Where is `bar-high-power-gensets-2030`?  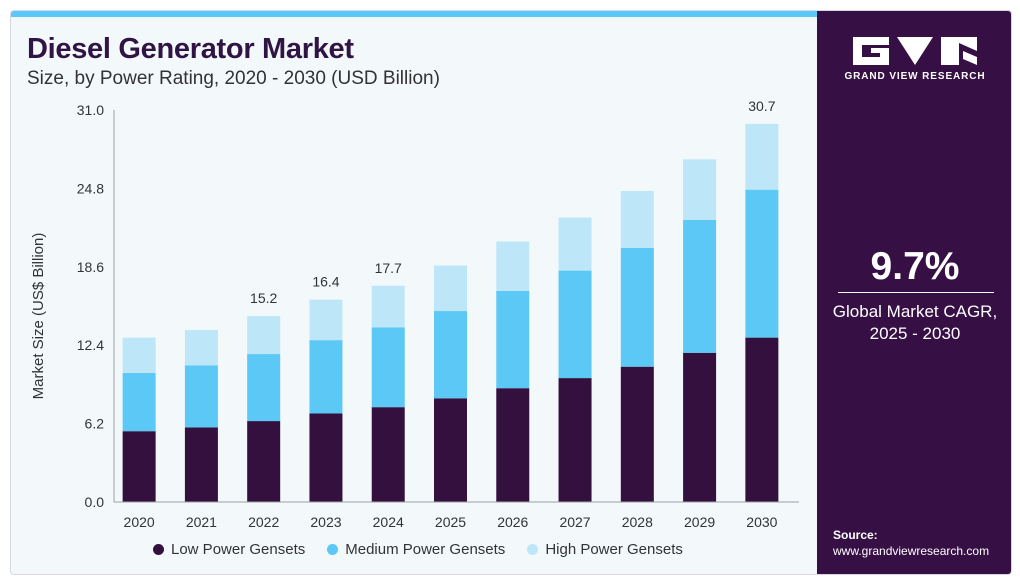 bar-high-power-gensets-2030 is located at coordinates (762, 156).